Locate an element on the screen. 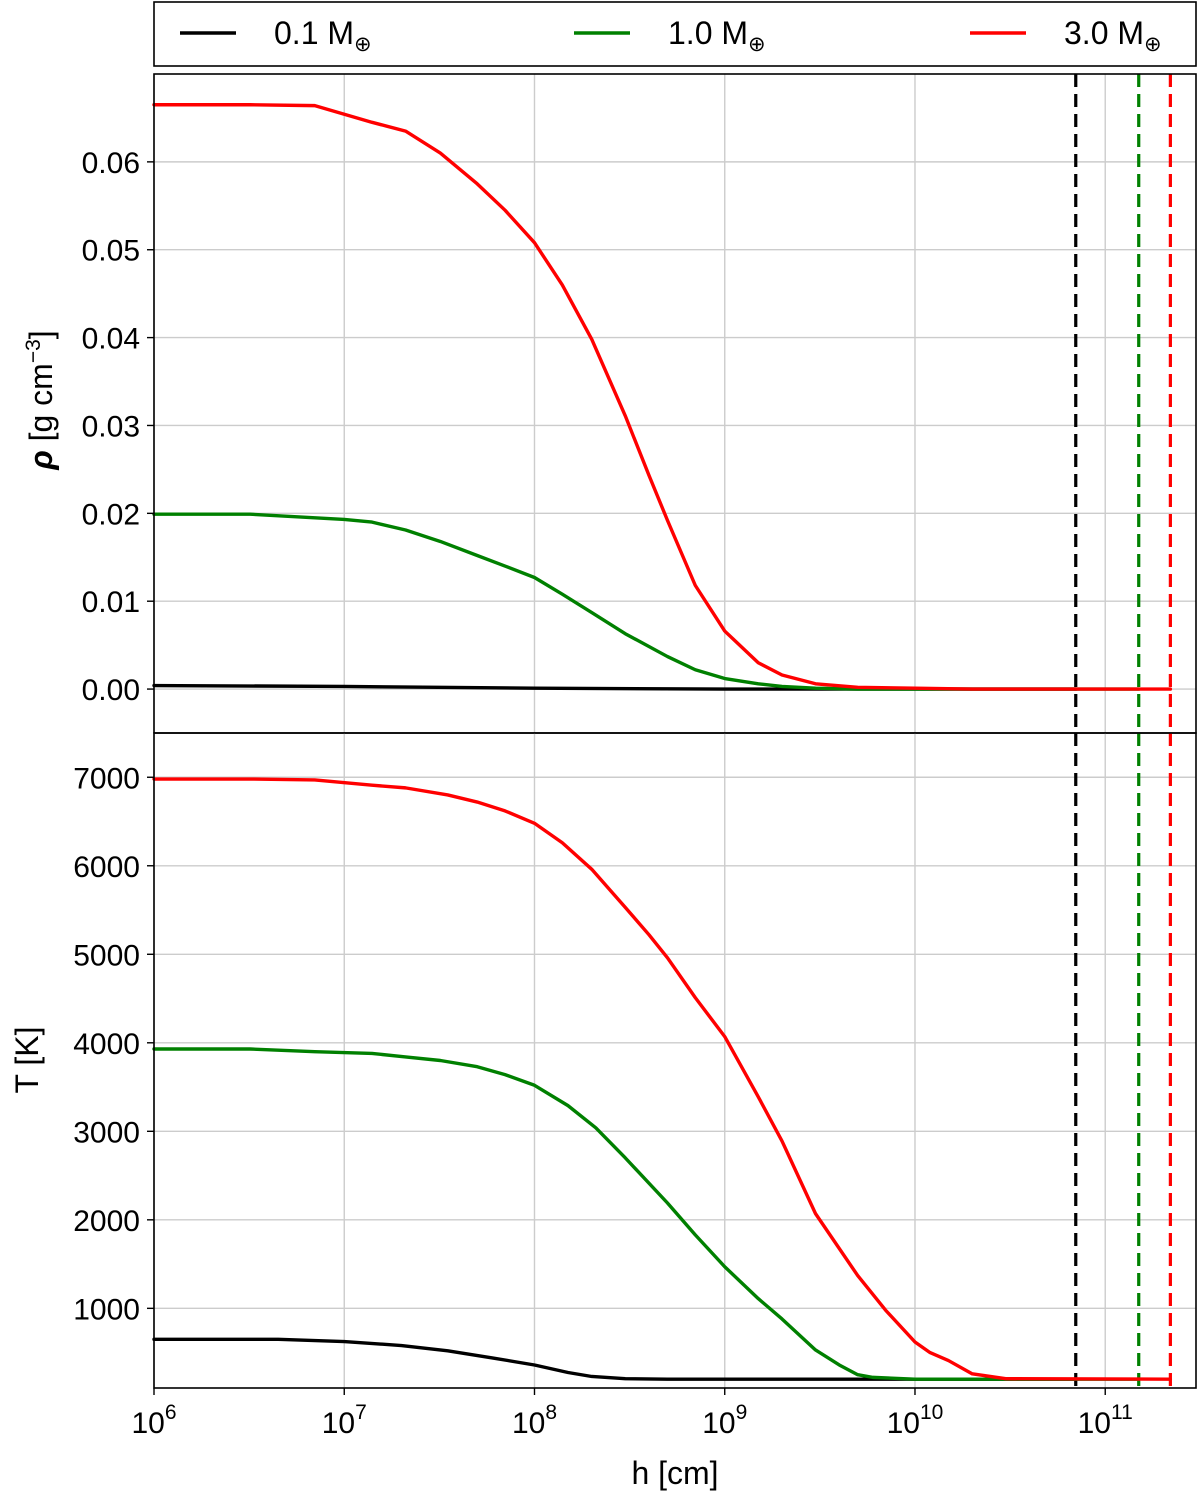  legend: 0.1 M⊕ 1.0 M⊕ 3.0 M⊕ is located at coordinates (675, 34).